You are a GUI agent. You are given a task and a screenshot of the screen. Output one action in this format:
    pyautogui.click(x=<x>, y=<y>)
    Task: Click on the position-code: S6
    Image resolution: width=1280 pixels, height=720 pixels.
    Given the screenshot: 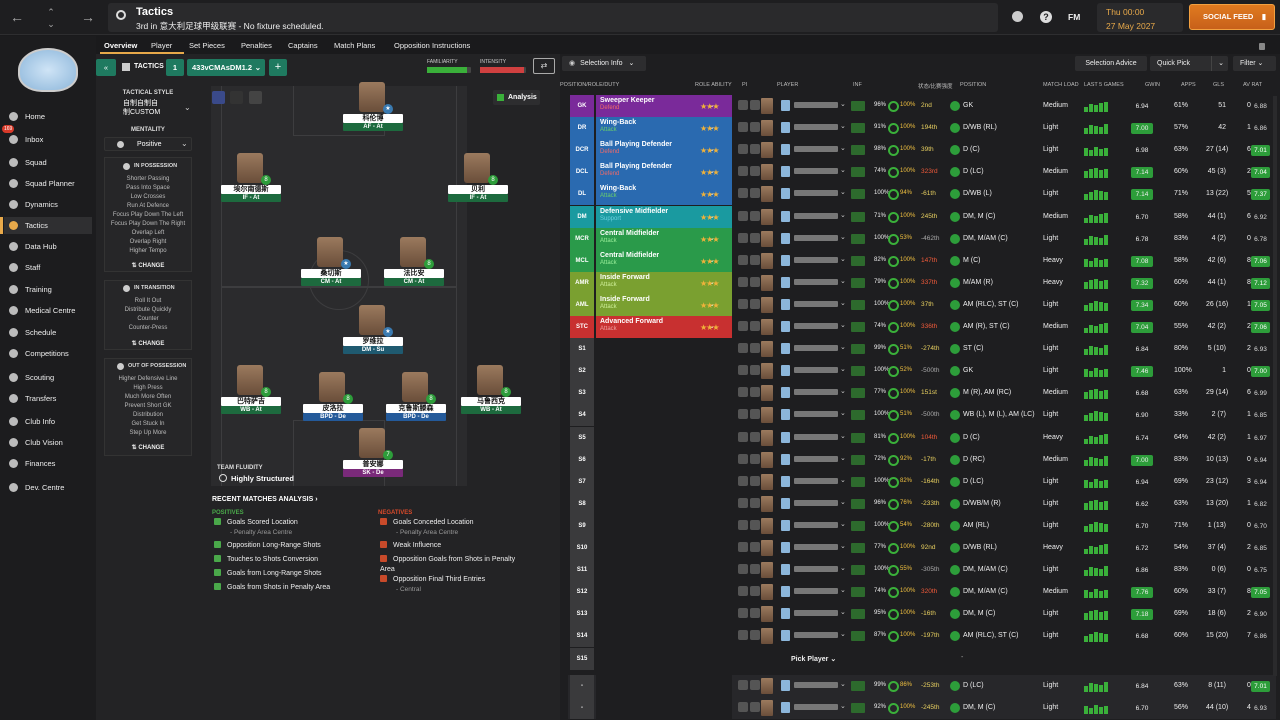 What is the action you would take?
    pyautogui.click(x=582, y=459)
    